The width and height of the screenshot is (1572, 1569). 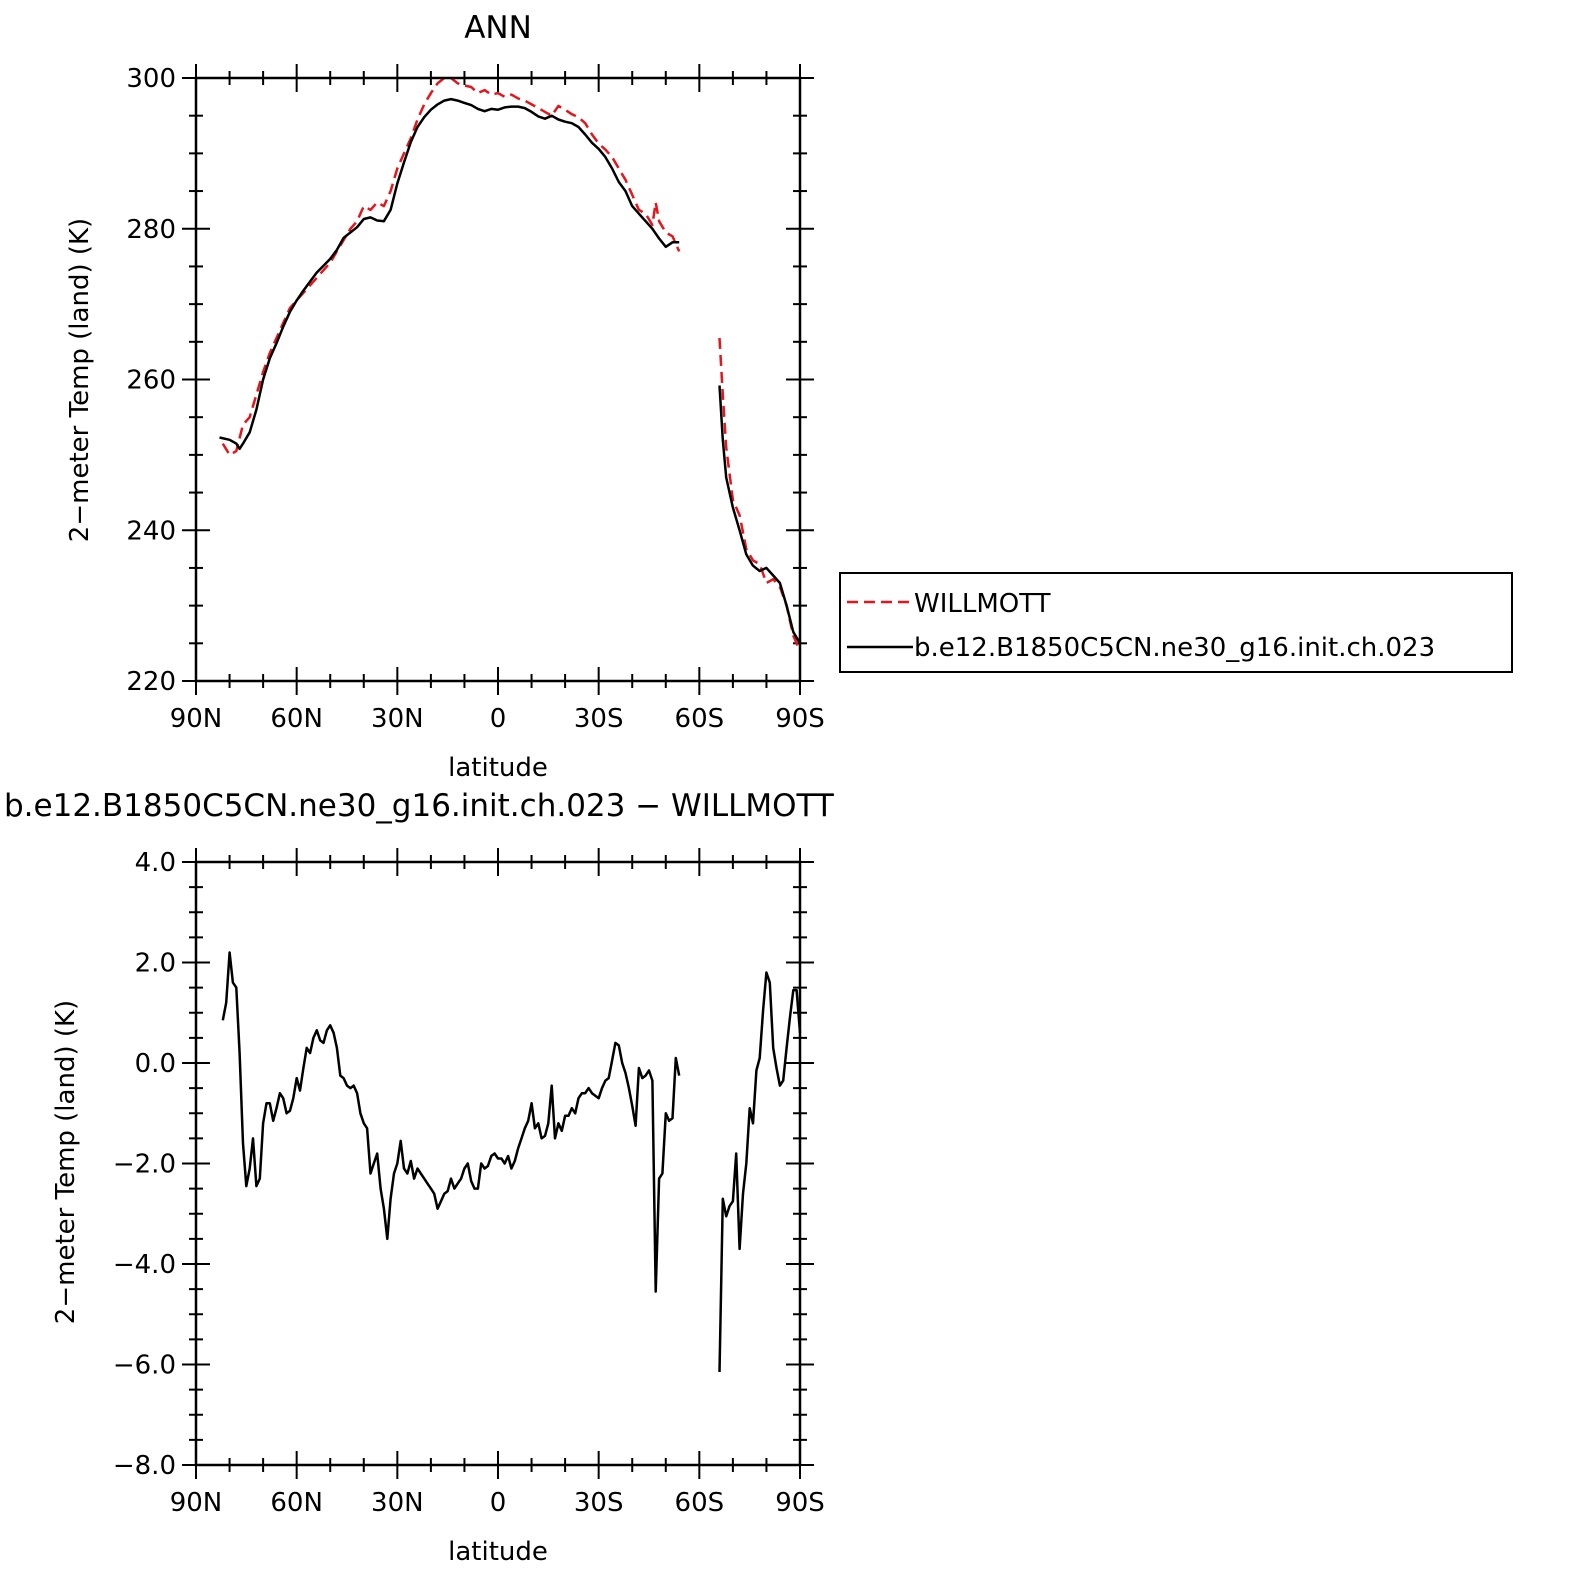 I want to click on top-plot-frame, so click(x=498, y=379).